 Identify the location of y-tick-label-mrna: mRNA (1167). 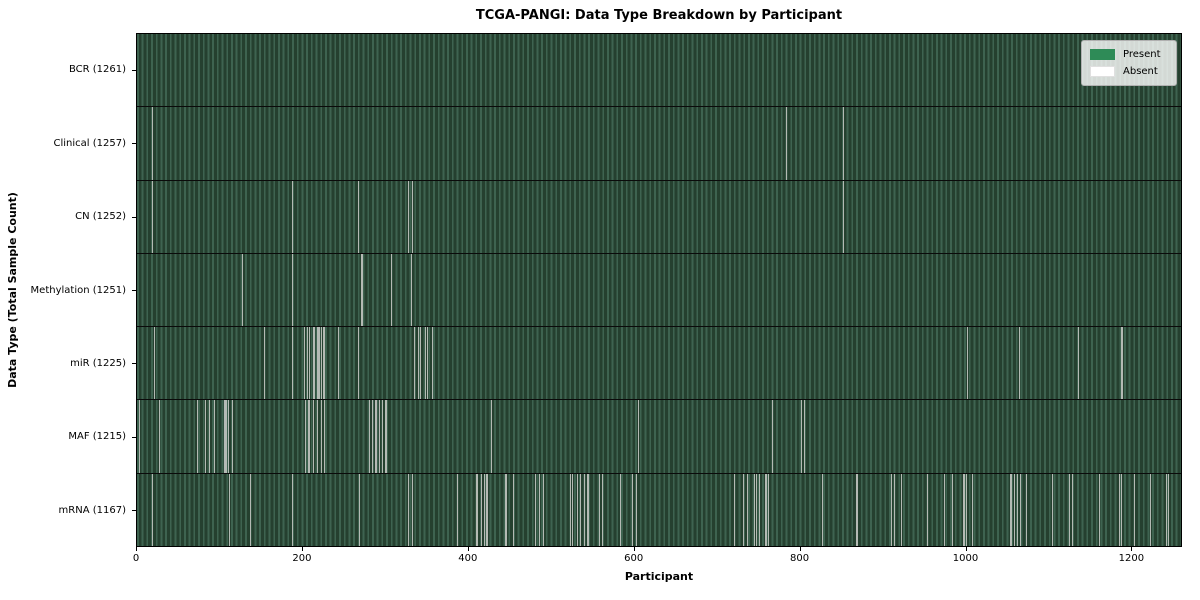
(92, 510).